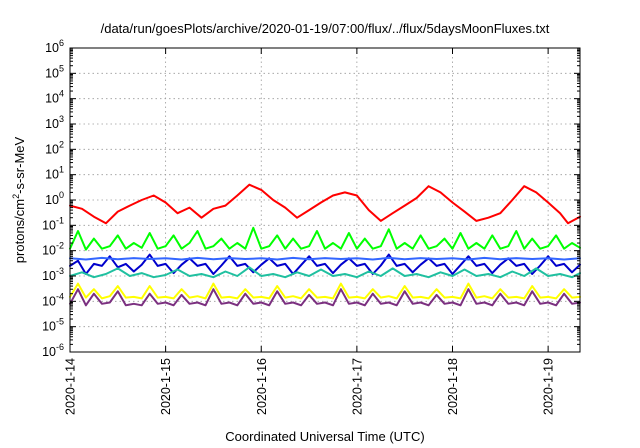 Image resolution: width=640 pixels, height=448 pixels. What do you see at coordinates (357, 386) in the screenshot?
I see `x-tick-label: 2020-1-17` at bounding box center [357, 386].